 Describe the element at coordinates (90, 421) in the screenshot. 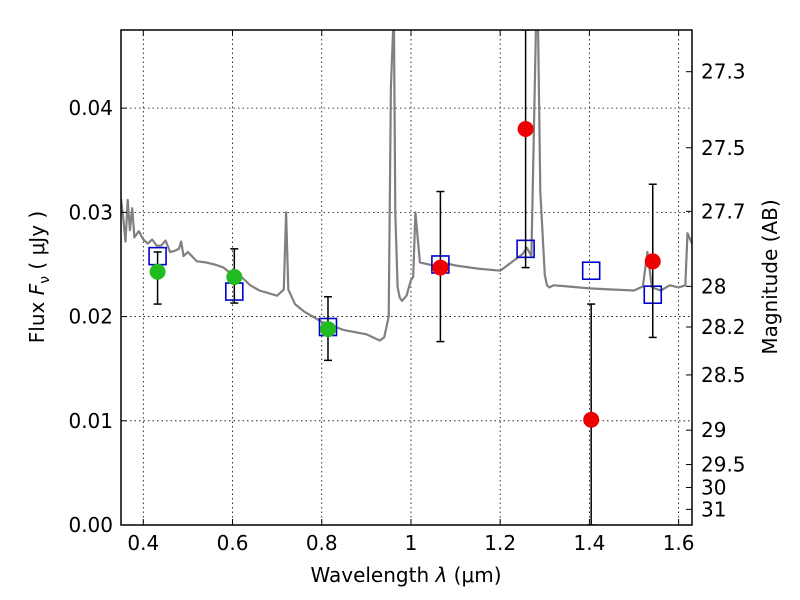

I see `y-tick-label: 0.01` at that location.